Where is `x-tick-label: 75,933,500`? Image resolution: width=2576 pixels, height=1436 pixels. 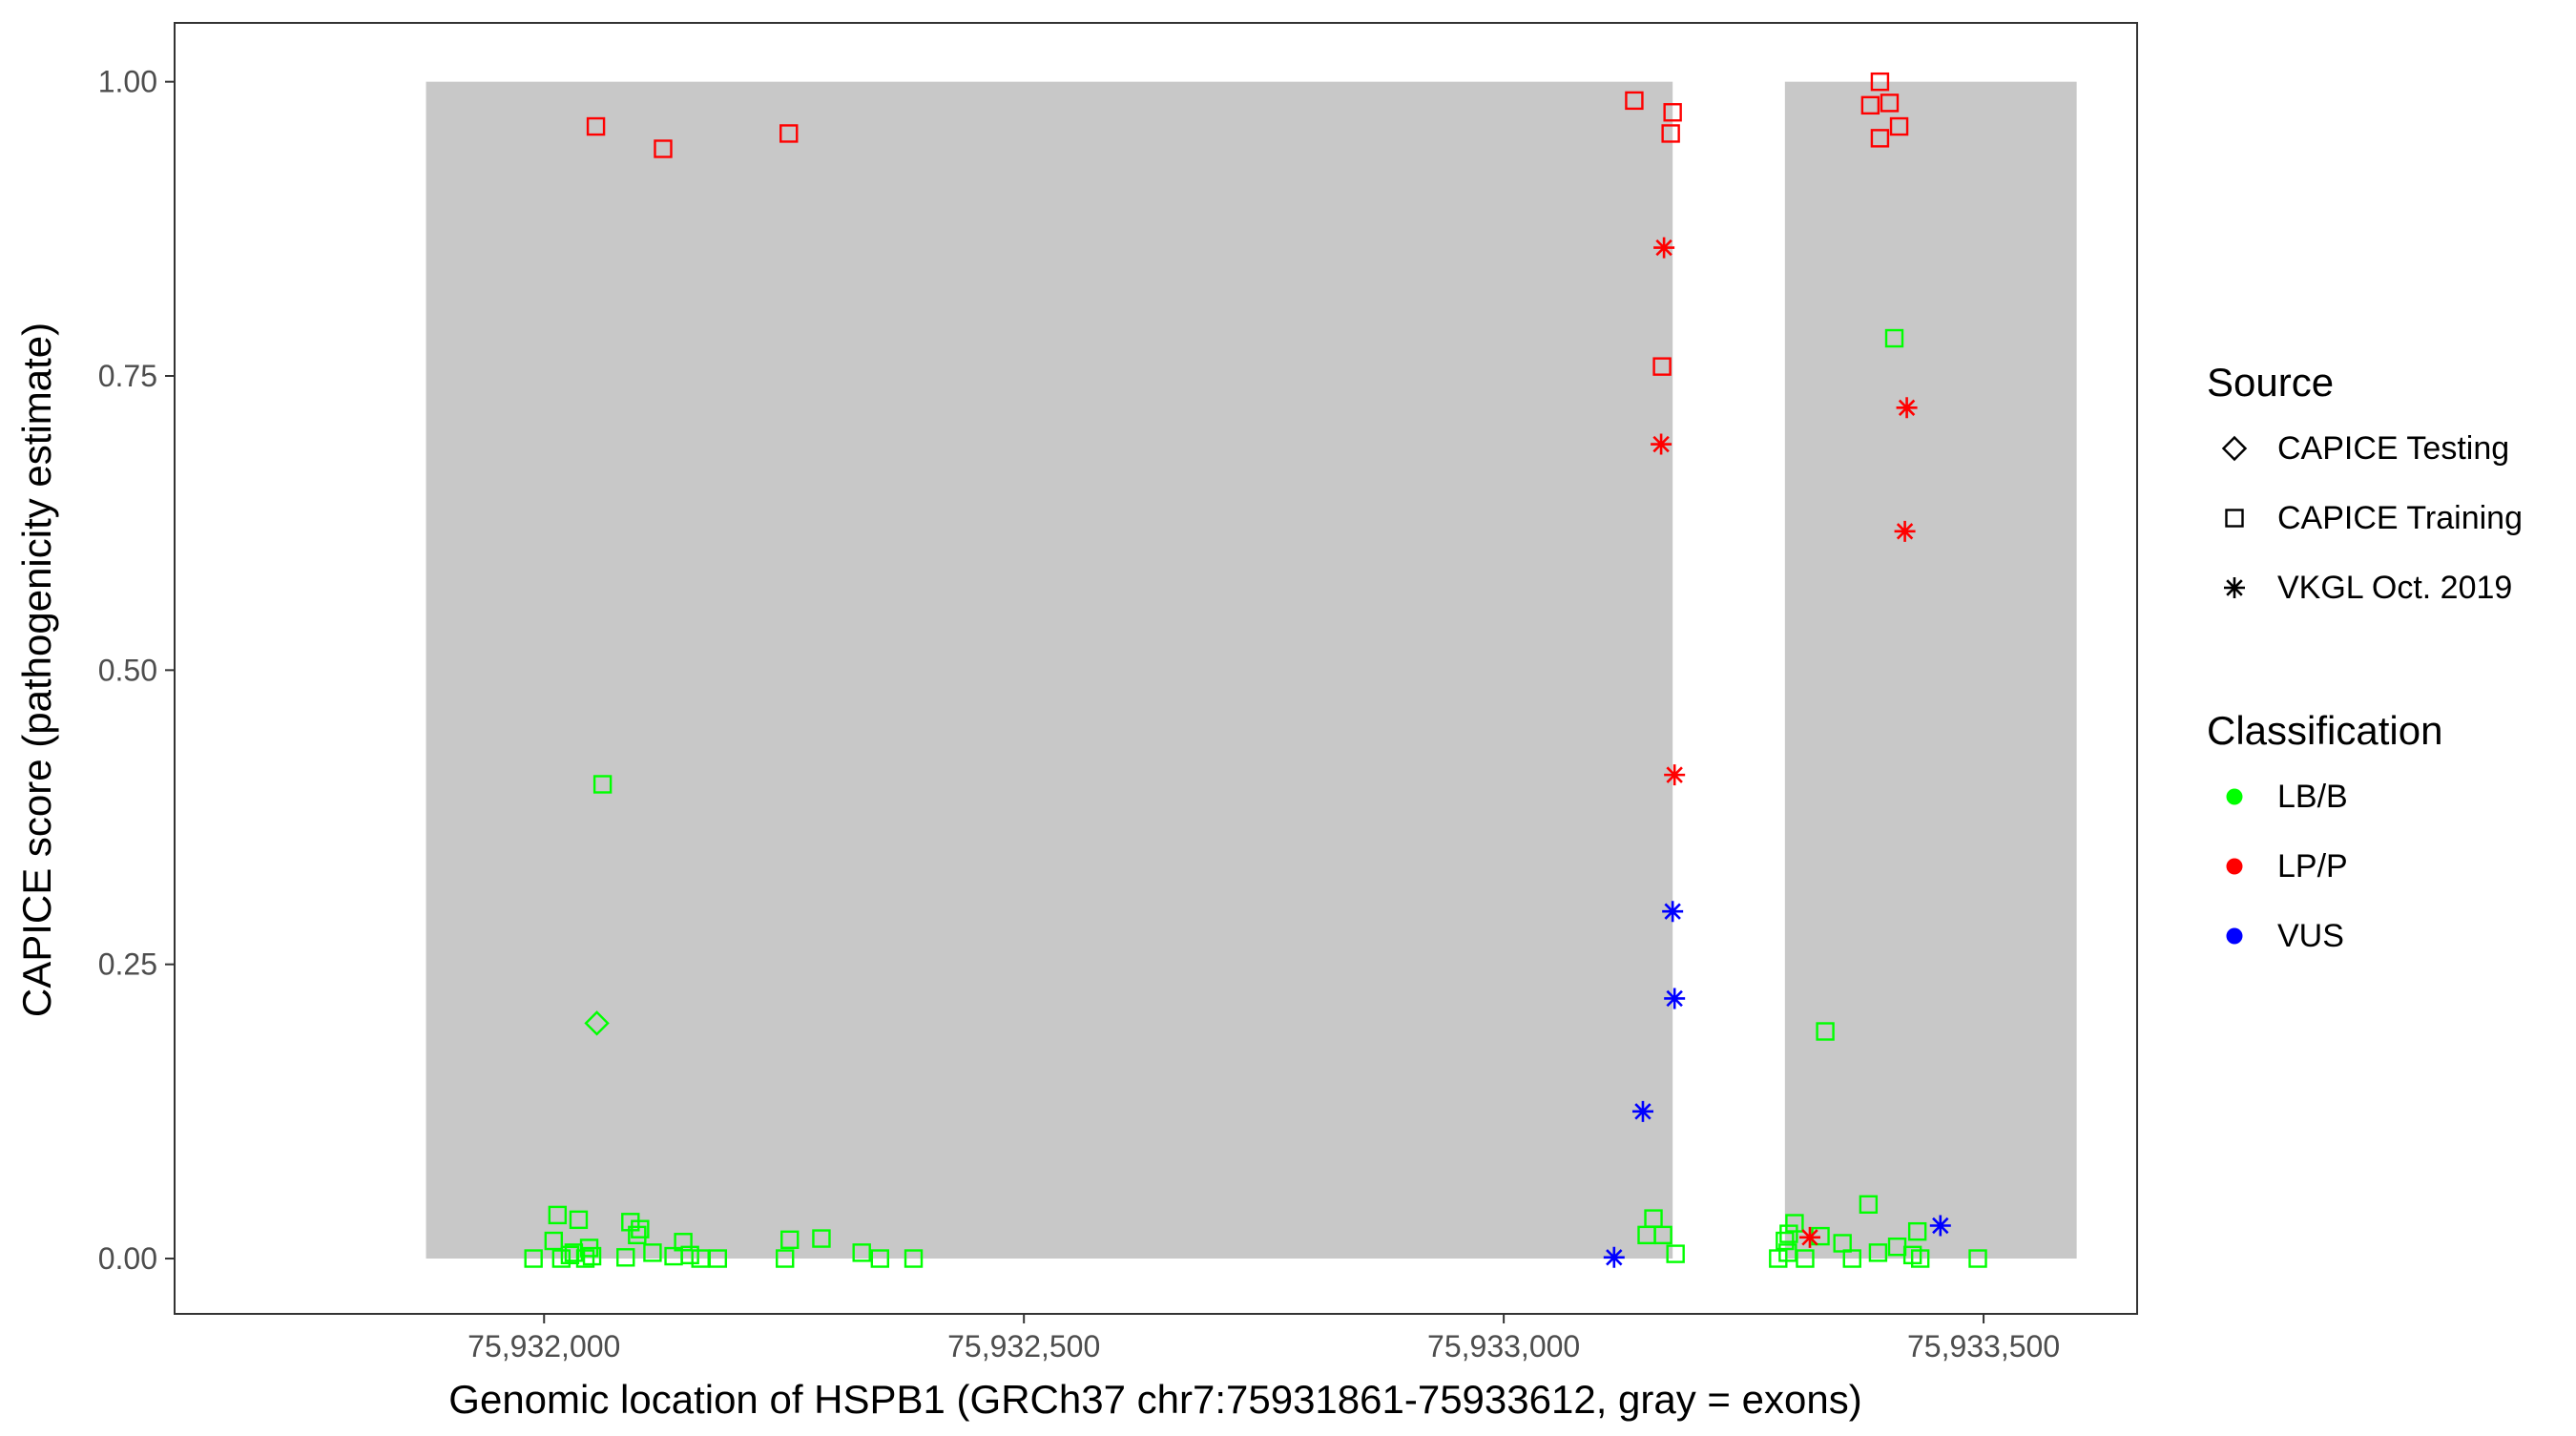 x-tick-label: 75,933,500 is located at coordinates (1983, 1346).